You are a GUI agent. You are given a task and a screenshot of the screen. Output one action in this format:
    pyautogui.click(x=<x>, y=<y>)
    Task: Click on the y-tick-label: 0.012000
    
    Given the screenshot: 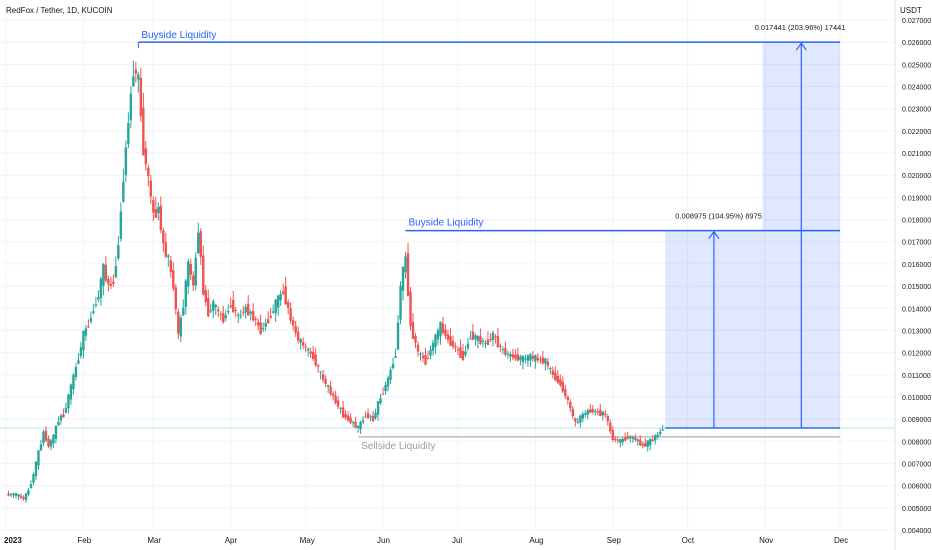 What is the action you would take?
    pyautogui.click(x=916, y=354)
    